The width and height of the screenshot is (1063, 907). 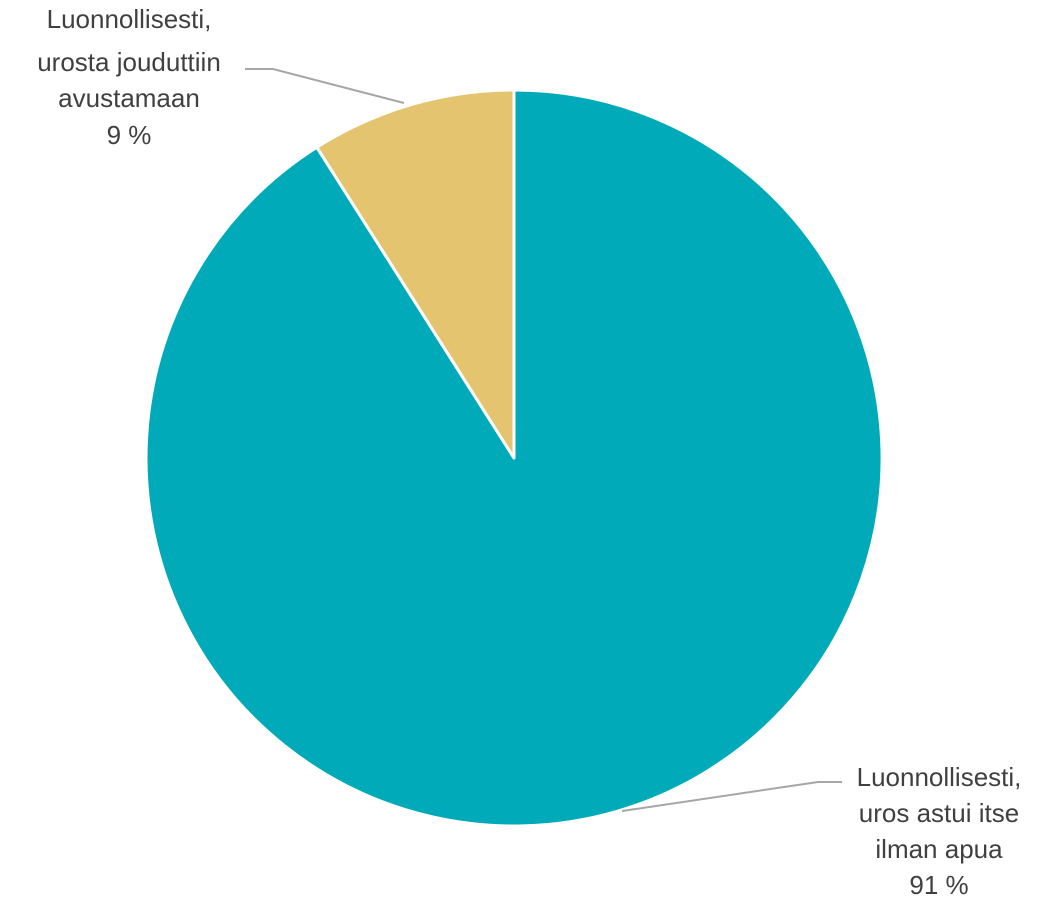 I want to click on leader-line-avustettiin, so click(x=325, y=86).